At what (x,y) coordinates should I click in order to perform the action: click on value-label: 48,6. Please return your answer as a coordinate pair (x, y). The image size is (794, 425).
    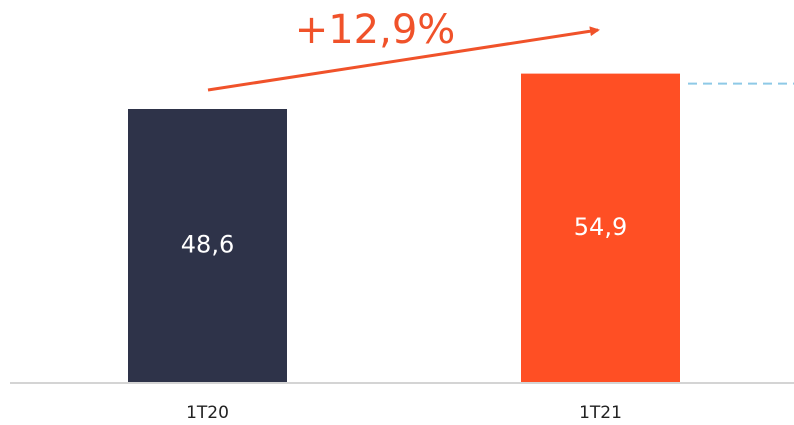
    Looking at the image, I should click on (207, 245).